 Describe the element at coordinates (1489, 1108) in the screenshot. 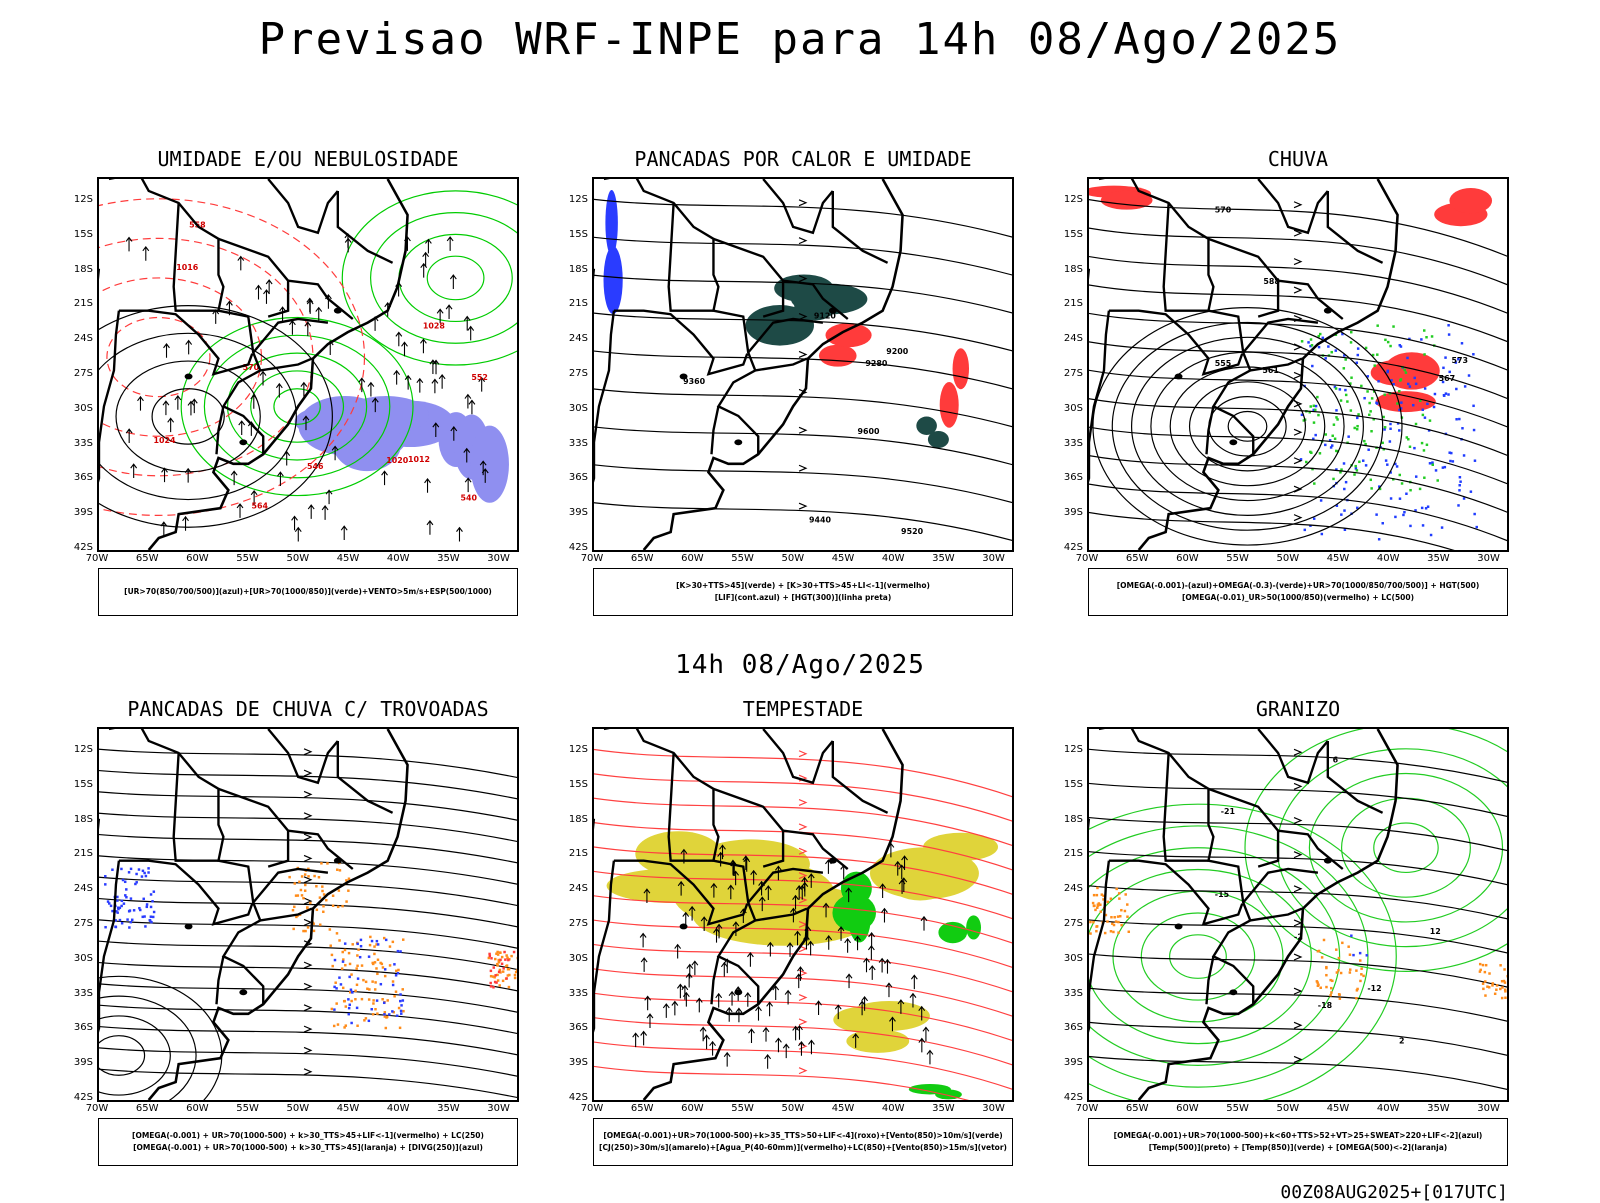

I see `longitude-label: 30W` at that location.